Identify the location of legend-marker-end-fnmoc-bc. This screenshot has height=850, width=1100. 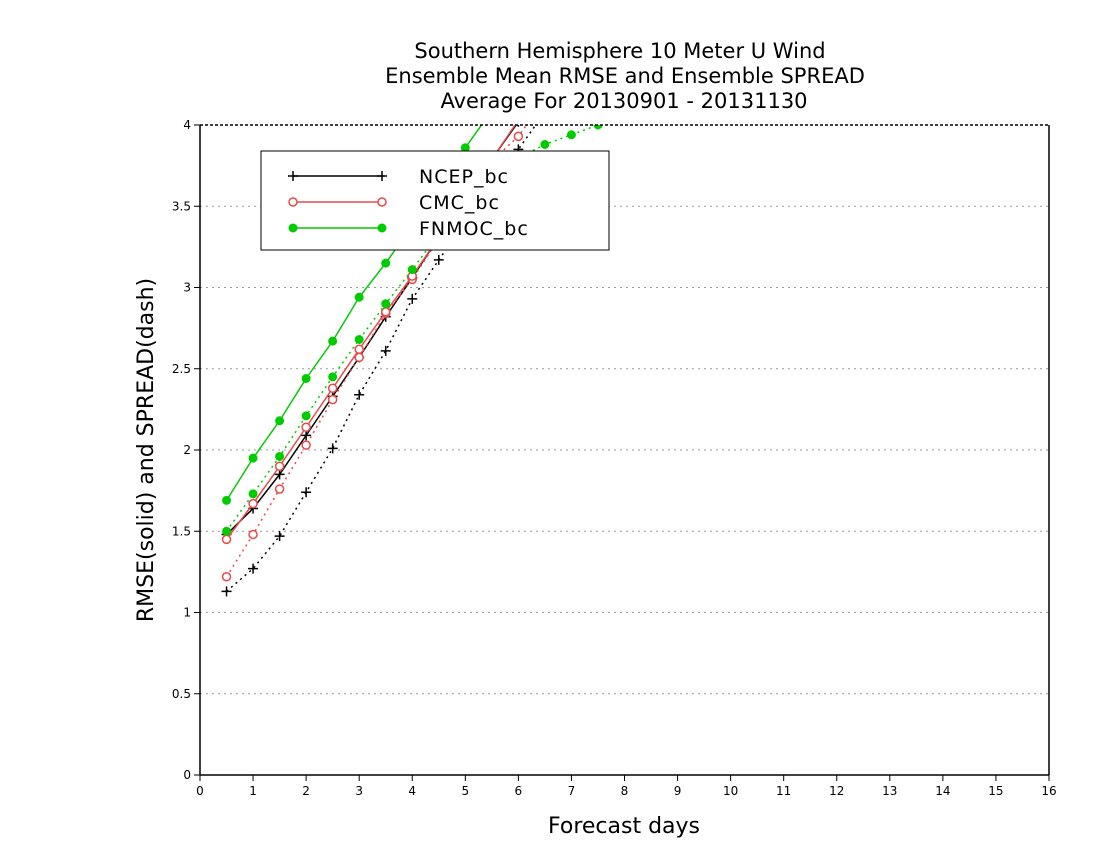
(382, 228).